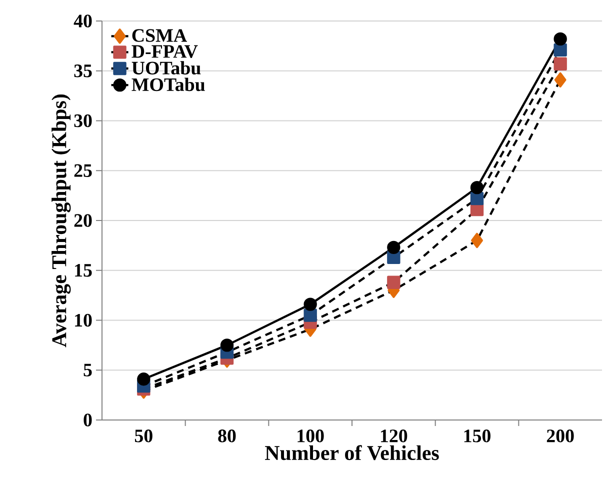 This screenshot has height=491, width=614. I want to click on y-tick-label: 25, so click(83, 170).